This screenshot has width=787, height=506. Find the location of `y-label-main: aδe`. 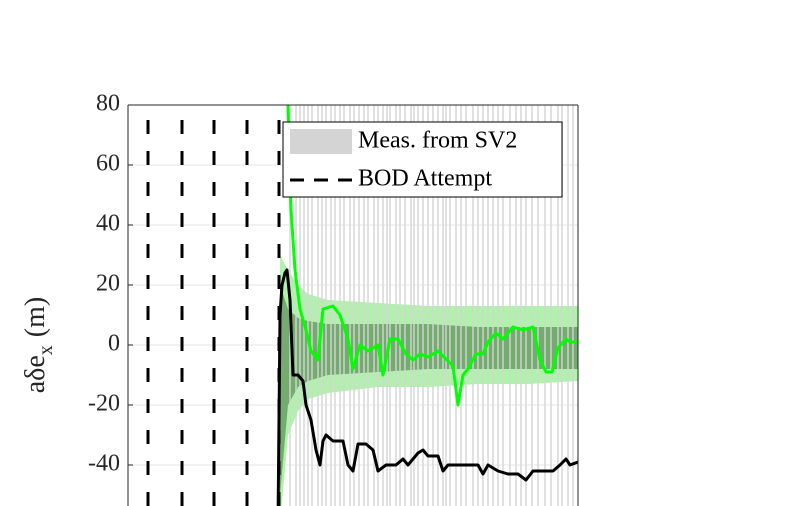

y-label-main: aδe is located at coordinates (35, 374).